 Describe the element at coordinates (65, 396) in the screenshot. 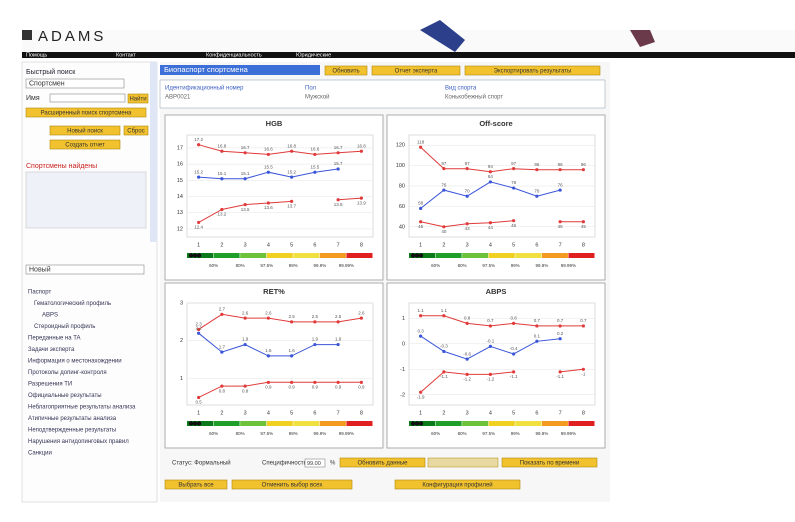

I see `tree-item: Официальные результаты` at that location.